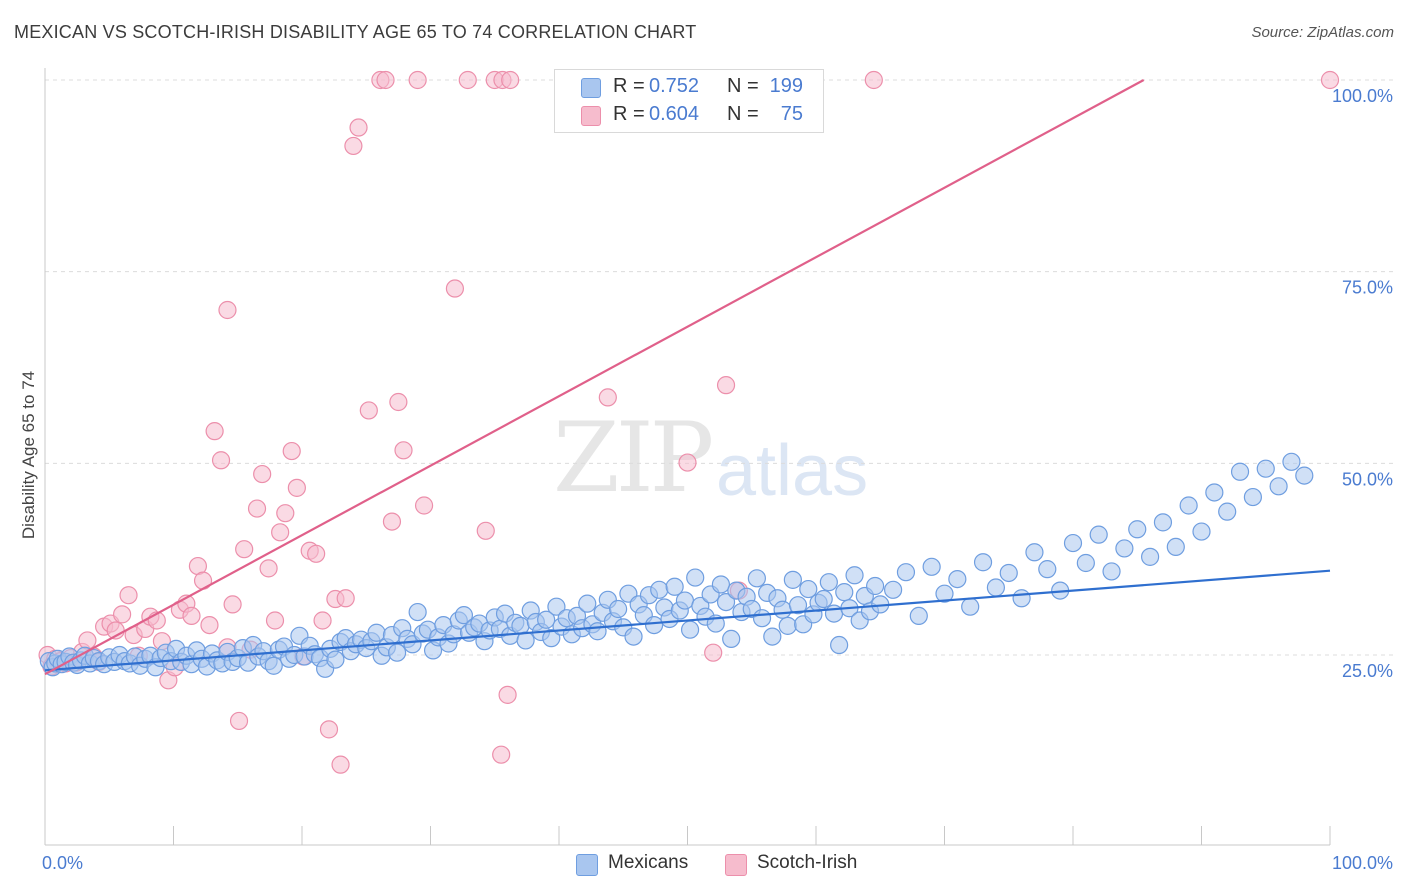  I want to click on y-tick-label: 75.0%, so click(1367, 288).